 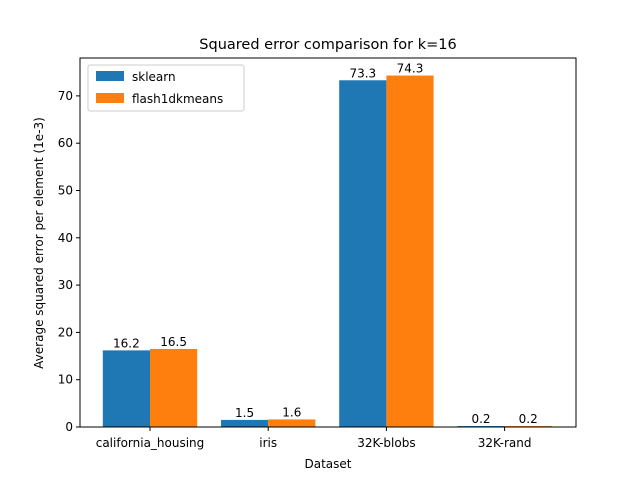 I want to click on x-tick-label: 32K-blobs, so click(x=386, y=443).